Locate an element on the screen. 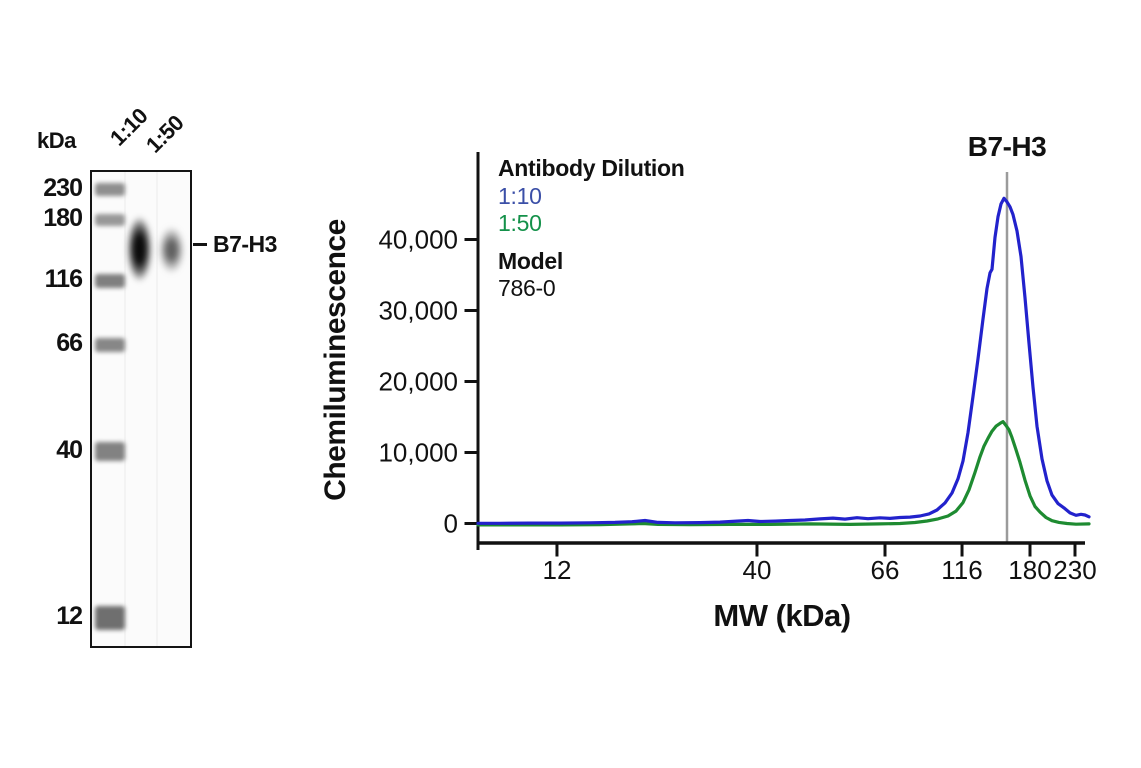 The image size is (1141, 768). band-annotation-label: B7-H3 is located at coordinates (245, 244).